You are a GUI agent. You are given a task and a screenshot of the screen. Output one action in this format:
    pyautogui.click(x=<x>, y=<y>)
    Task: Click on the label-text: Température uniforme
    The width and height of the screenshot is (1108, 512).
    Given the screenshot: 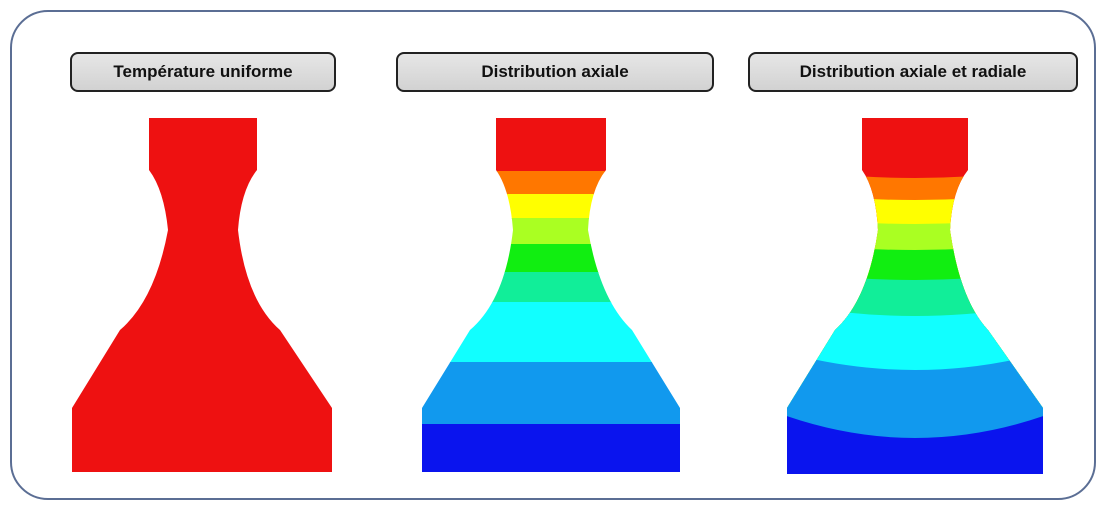 What is the action you would take?
    pyautogui.click(x=203, y=71)
    